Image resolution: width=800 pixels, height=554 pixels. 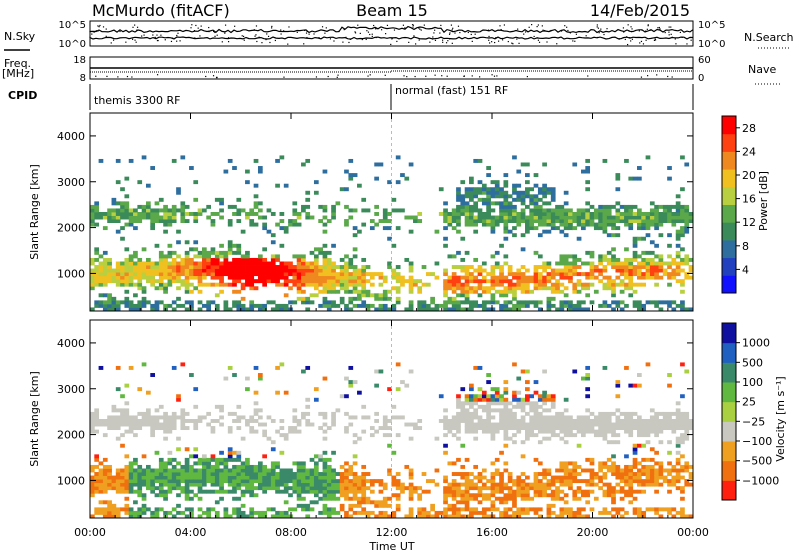 What do you see at coordinates (291, 532) in the screenshot?
I see `time-tick-label: 08:00` at bounding box center [291, 532].